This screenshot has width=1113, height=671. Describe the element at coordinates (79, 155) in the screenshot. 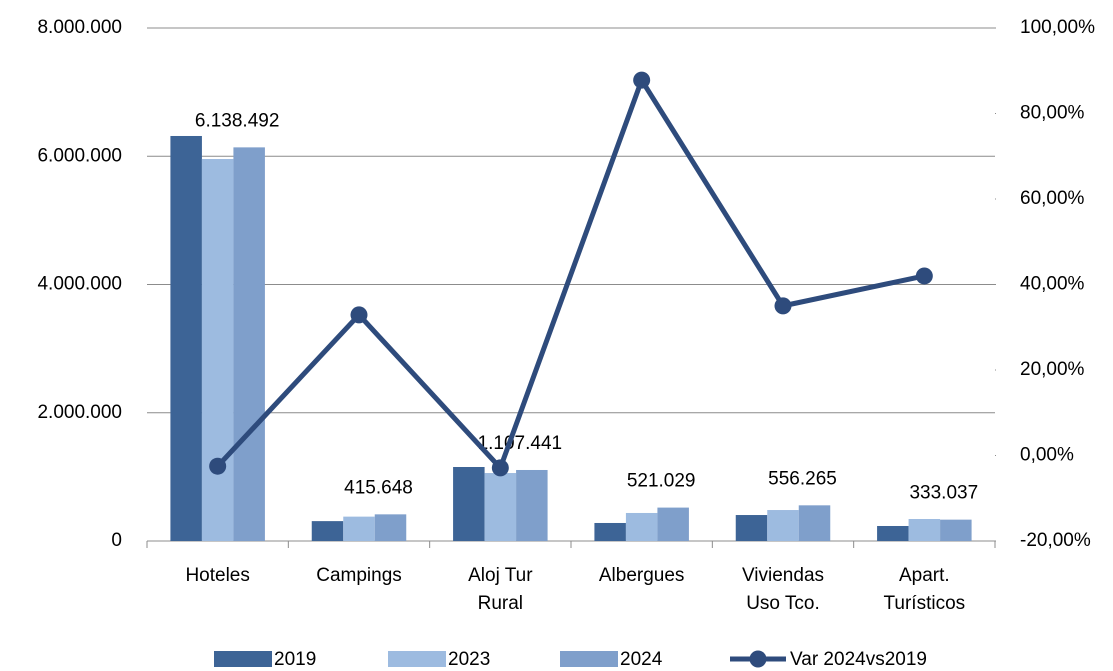

I see `y-tick-label: 6.000.000` at that location.